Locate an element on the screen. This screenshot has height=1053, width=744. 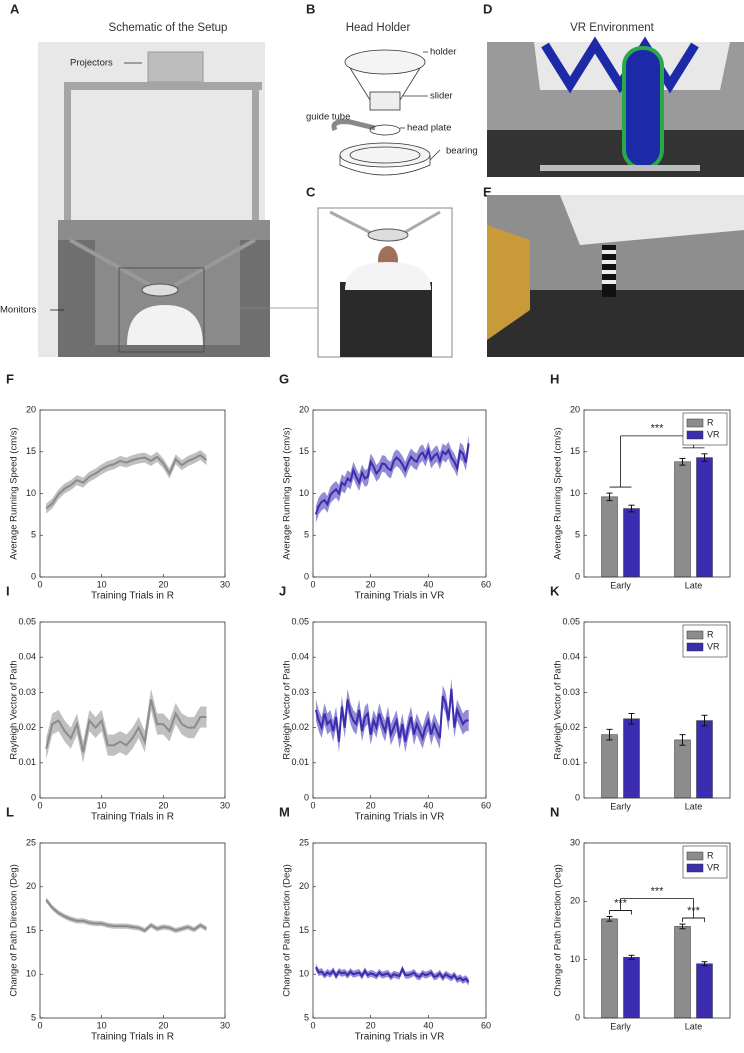
panel-title: Schematic of the Setup is located at coordinates (168, 28).